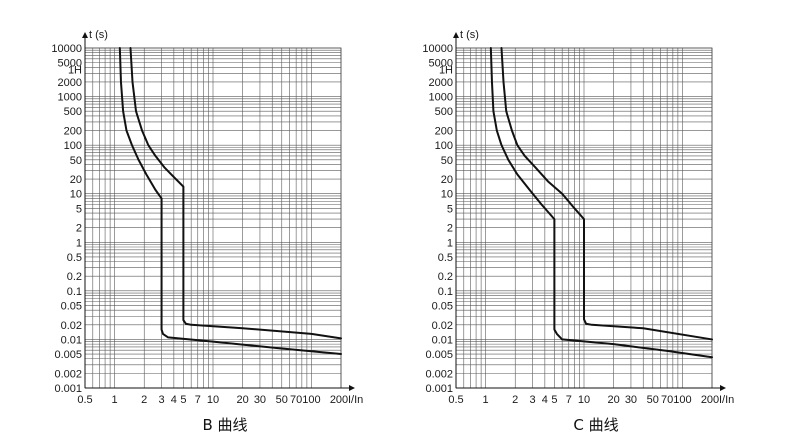 The image size is (800, 447). What do you see at coordinates (224, 425) in the screenshot?
I see `chart-title: B 曲线` at bounding box center [224, 425].